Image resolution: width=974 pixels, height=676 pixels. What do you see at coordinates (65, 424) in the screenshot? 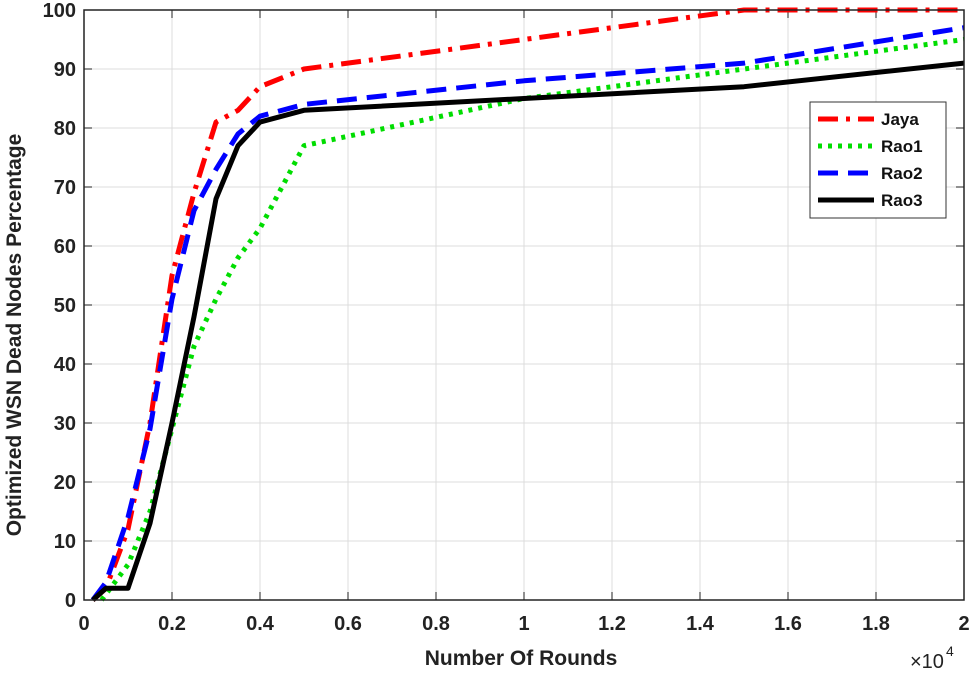
I see `y-tick-label: 30` at bounding box center [65, 424].